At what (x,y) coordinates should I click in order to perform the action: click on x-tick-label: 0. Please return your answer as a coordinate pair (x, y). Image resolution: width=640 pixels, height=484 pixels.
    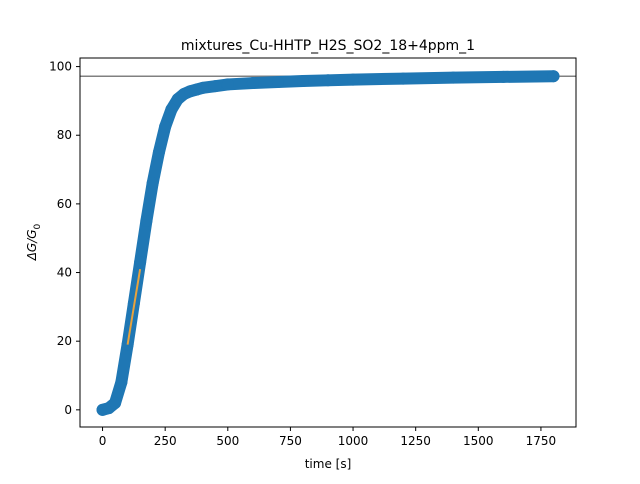
    Looking at the image, I should click on (103, 441).